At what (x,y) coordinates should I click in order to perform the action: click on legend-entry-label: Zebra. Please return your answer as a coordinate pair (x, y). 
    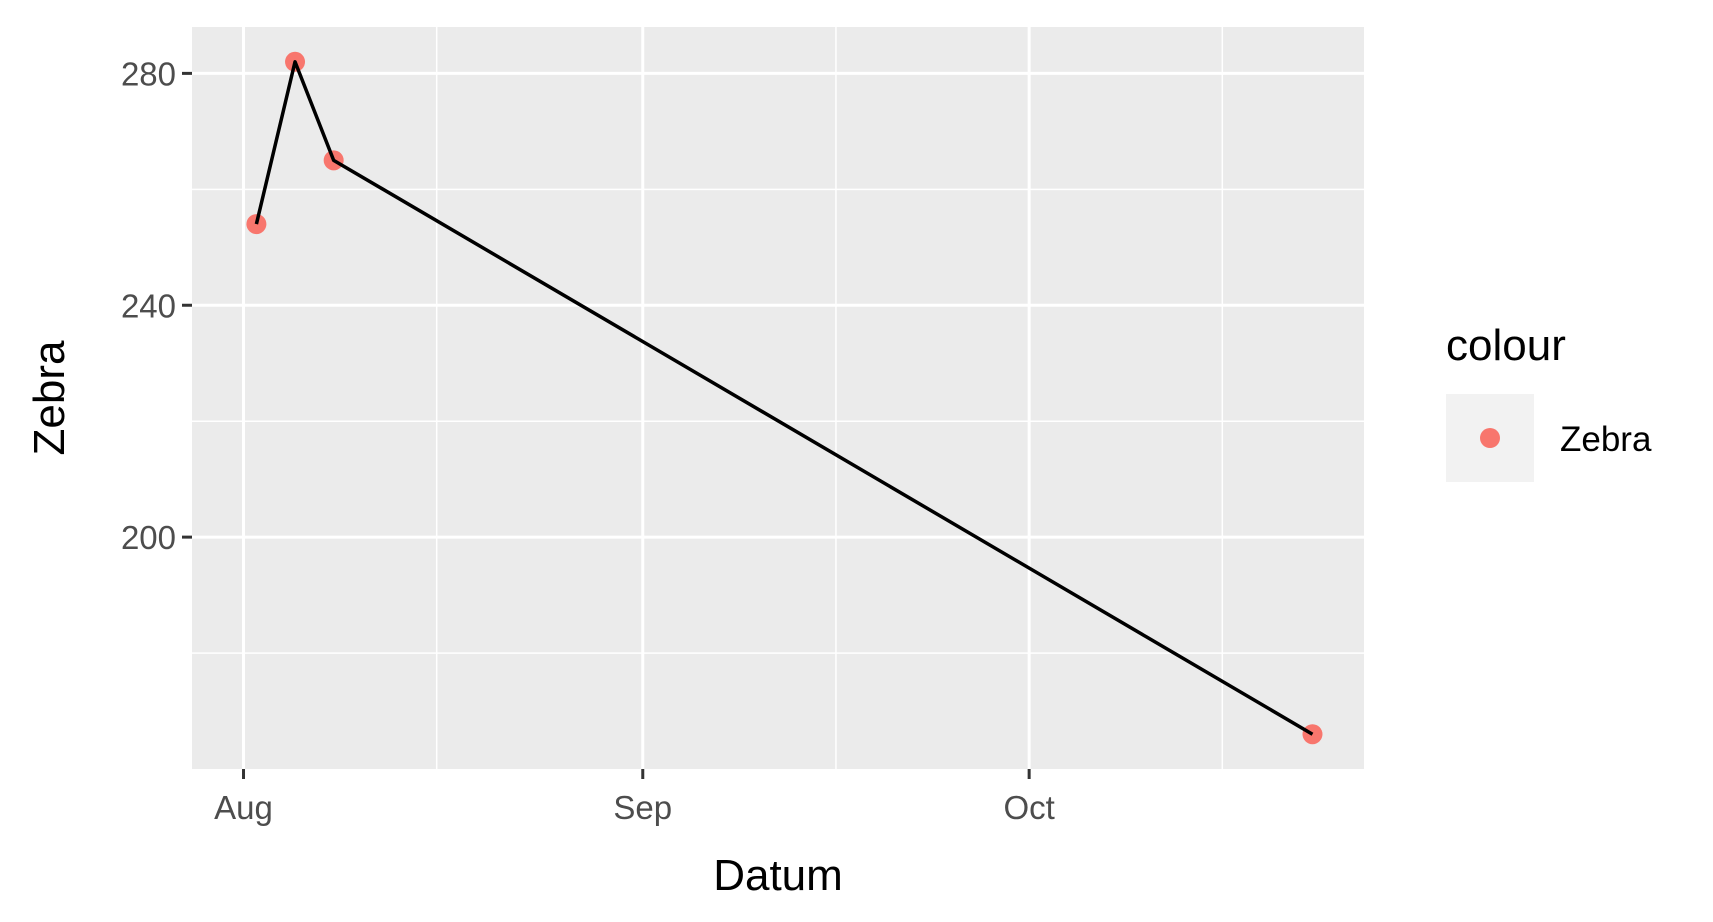
    Looking at the image, I should click on (1606, 439).